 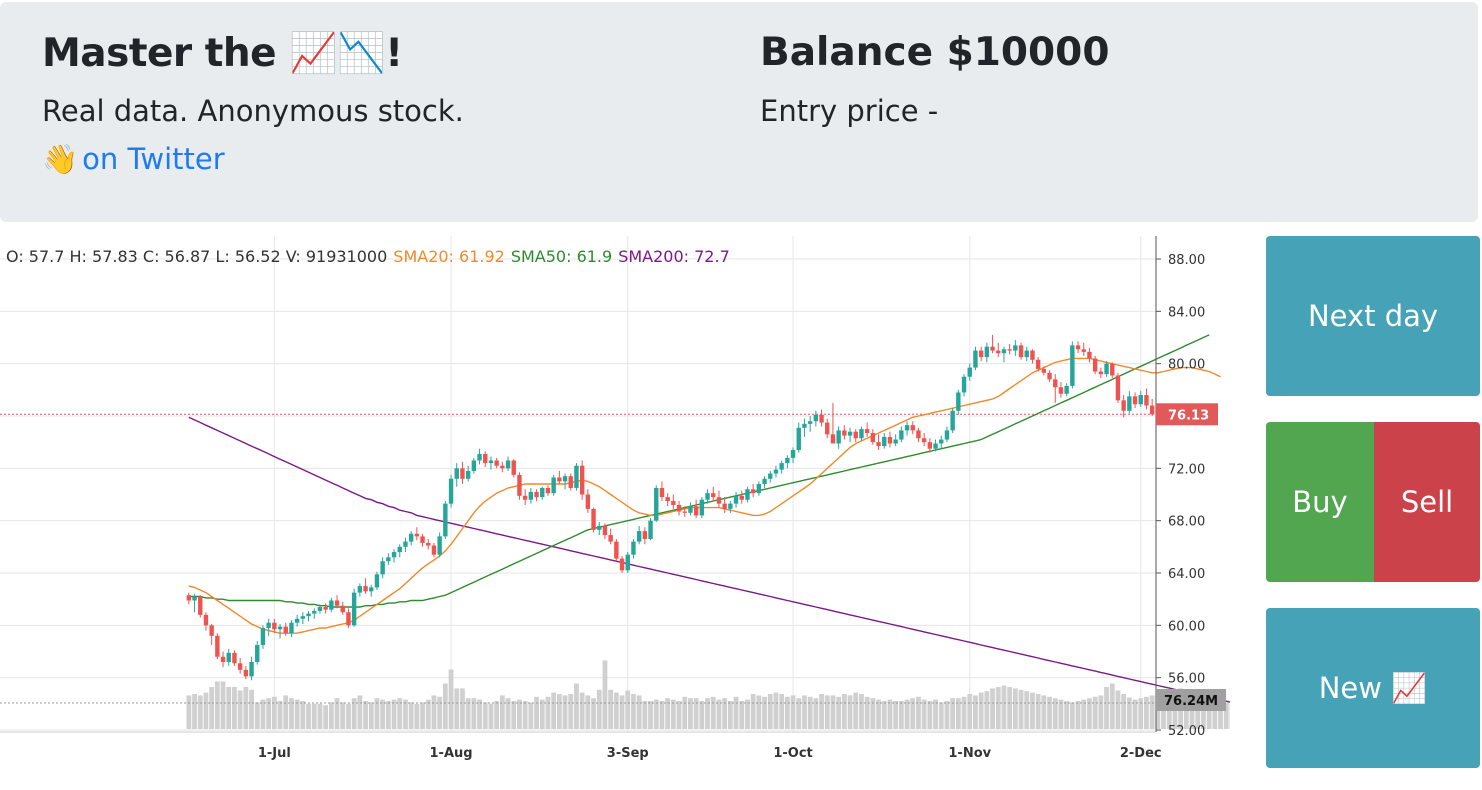 What do you see at coordinates (133, 159) in the screenshot?
I see `twitter-link: 👋 on Twitter` at bounding box center [133, 159].